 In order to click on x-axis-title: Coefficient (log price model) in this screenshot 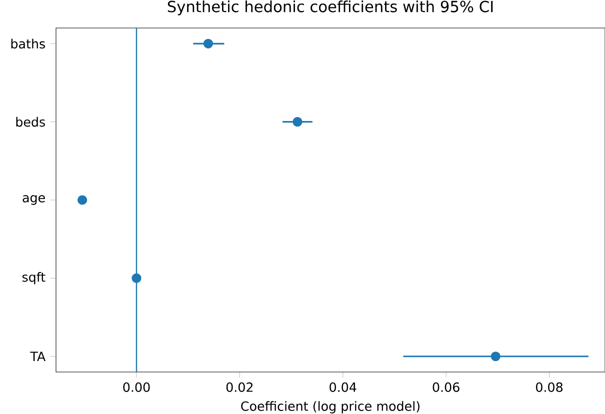, I will do `click(330, 407)`.